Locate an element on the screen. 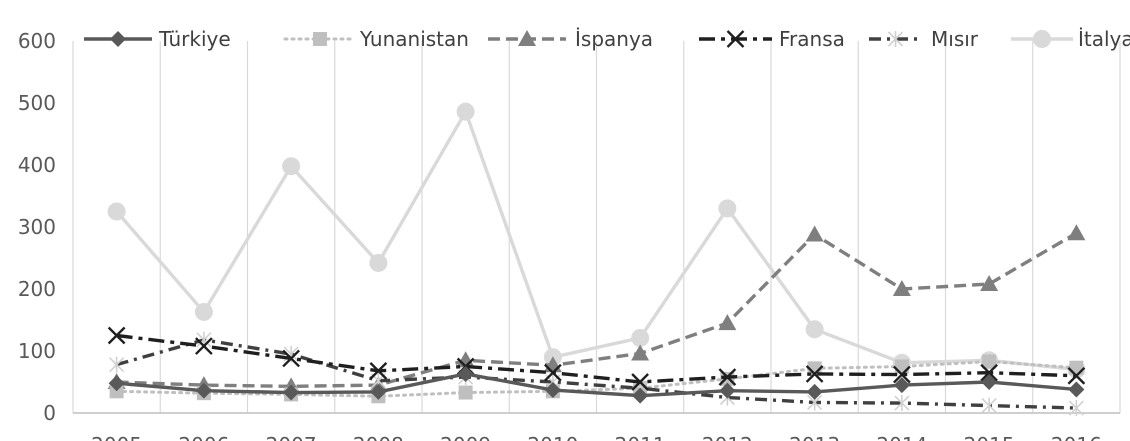  x-tick-label: 2010 is located at coordinates (552, 437).